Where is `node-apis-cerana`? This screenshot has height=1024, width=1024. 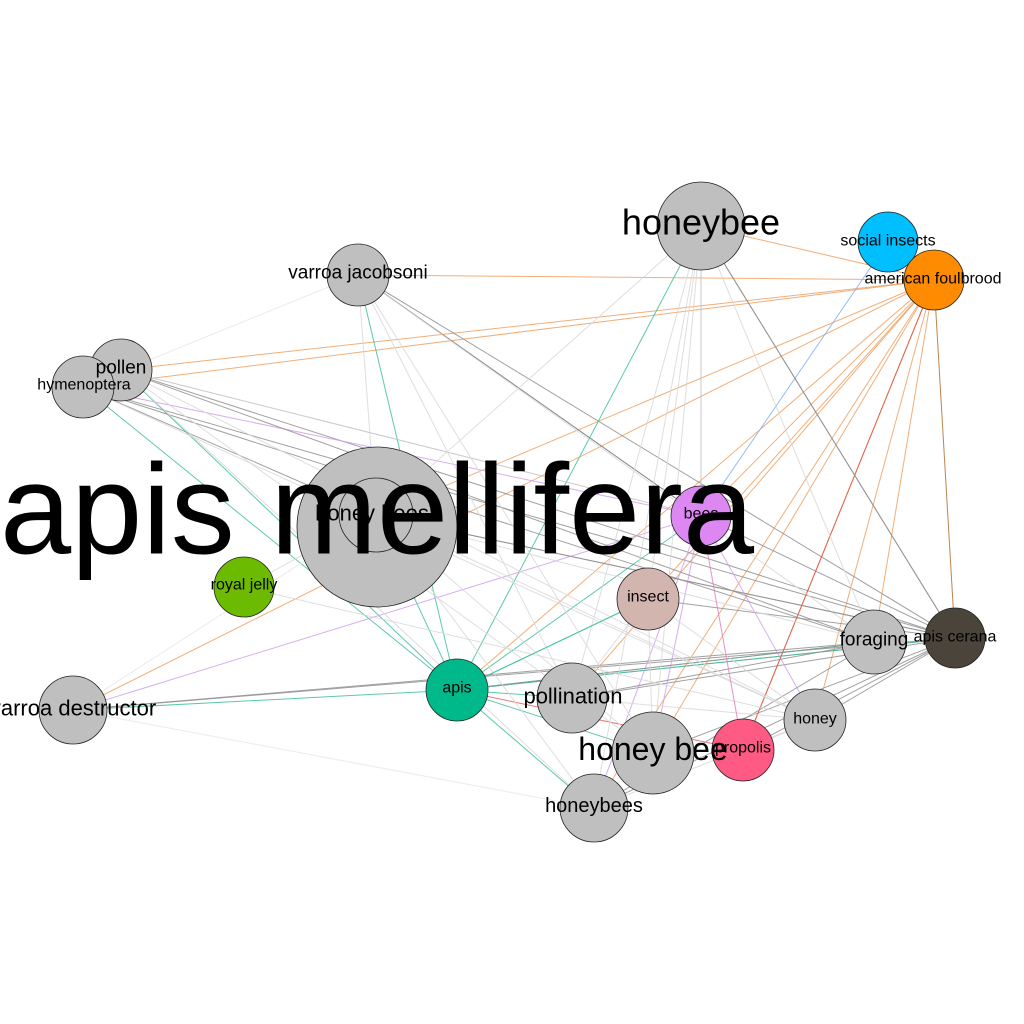
node-apis-cerana is located at coordinates (955, 638).